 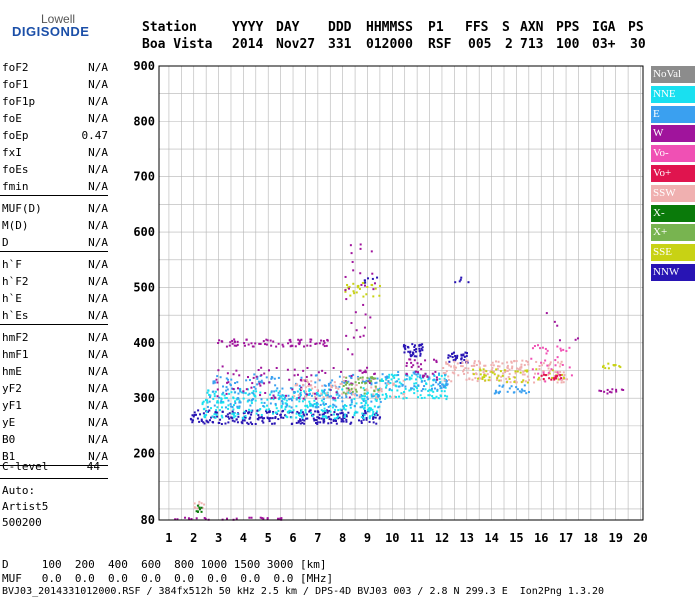 What do you see at coordinates (480, 44) in the screenshot?
I see `header-value: 005` at bounding box center [480, 44].